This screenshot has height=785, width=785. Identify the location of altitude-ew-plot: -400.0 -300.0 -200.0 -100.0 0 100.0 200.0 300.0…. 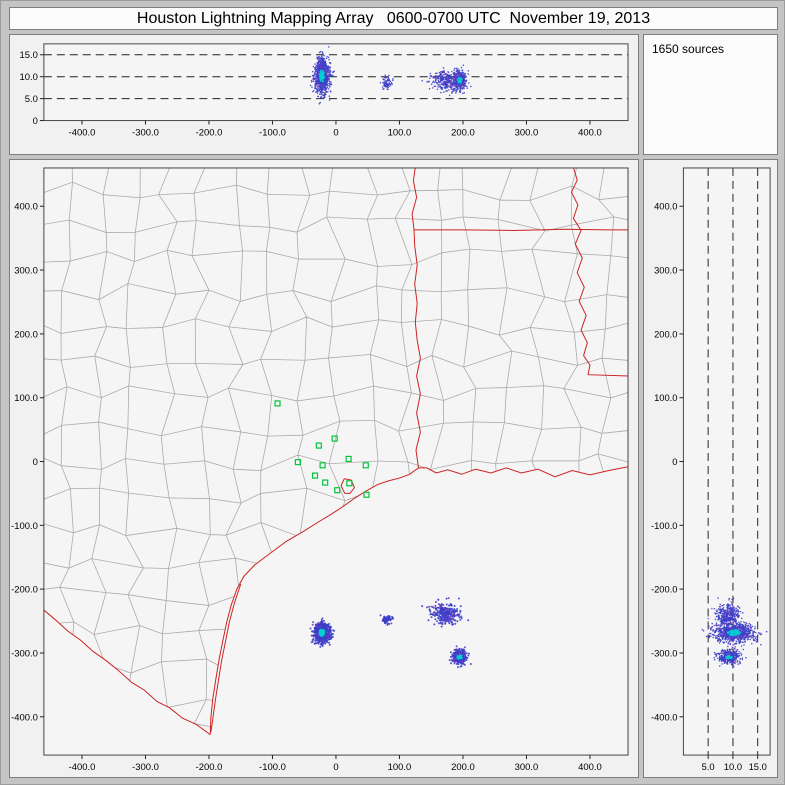
(324, 94).